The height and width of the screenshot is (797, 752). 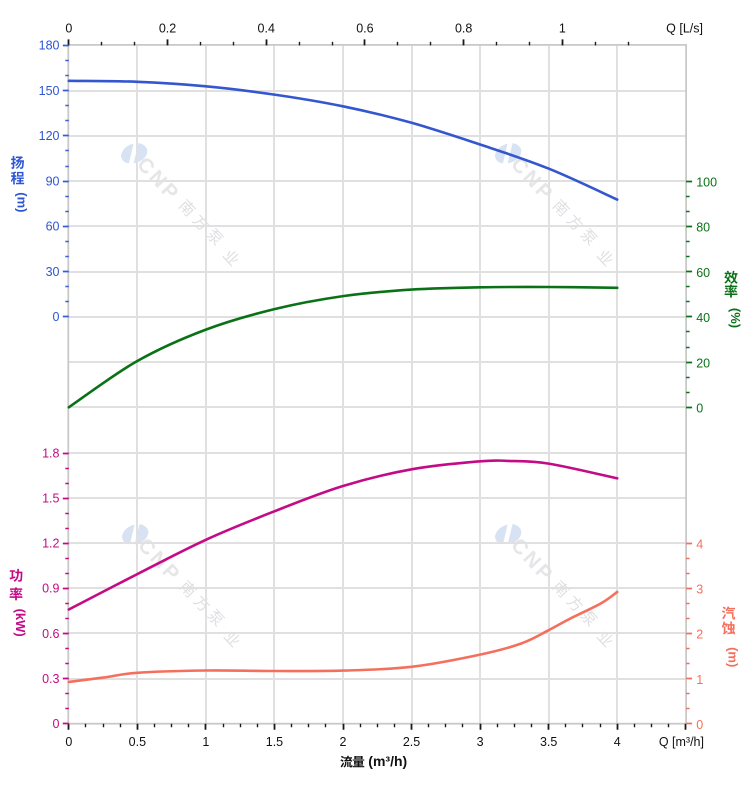 I want to click on svg-text: 100, so click(x=706, y=182).